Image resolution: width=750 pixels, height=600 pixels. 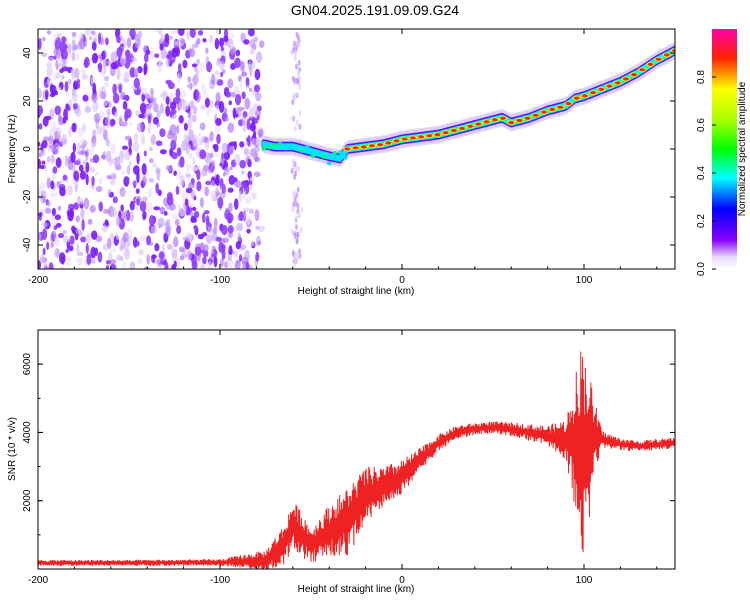 I want to click on spectrogram-ridge-peak, so click(x=462, y=128).